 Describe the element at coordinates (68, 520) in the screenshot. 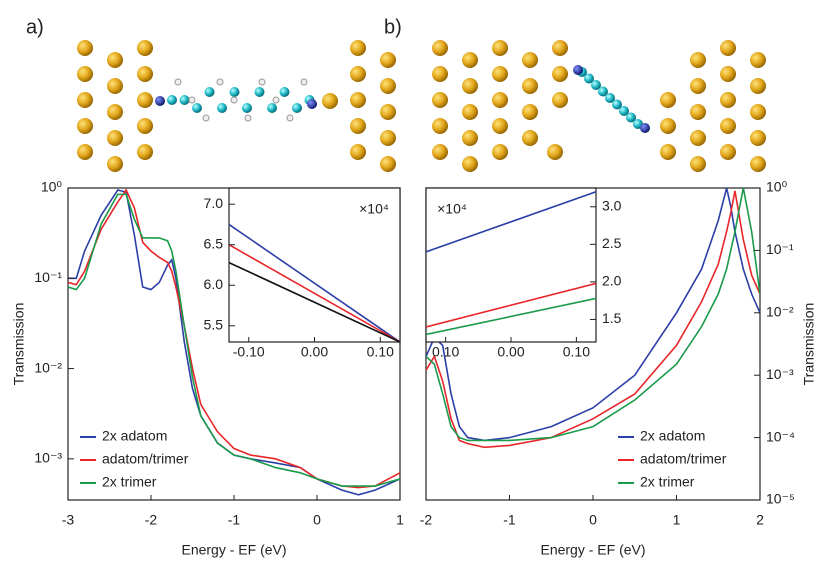

I see `x-tick-label: -3` at that location.